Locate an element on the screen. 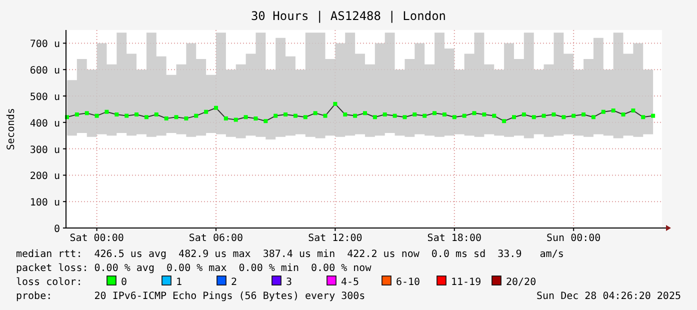  legend-label: 6-10 is located at coordinates (408, 282).